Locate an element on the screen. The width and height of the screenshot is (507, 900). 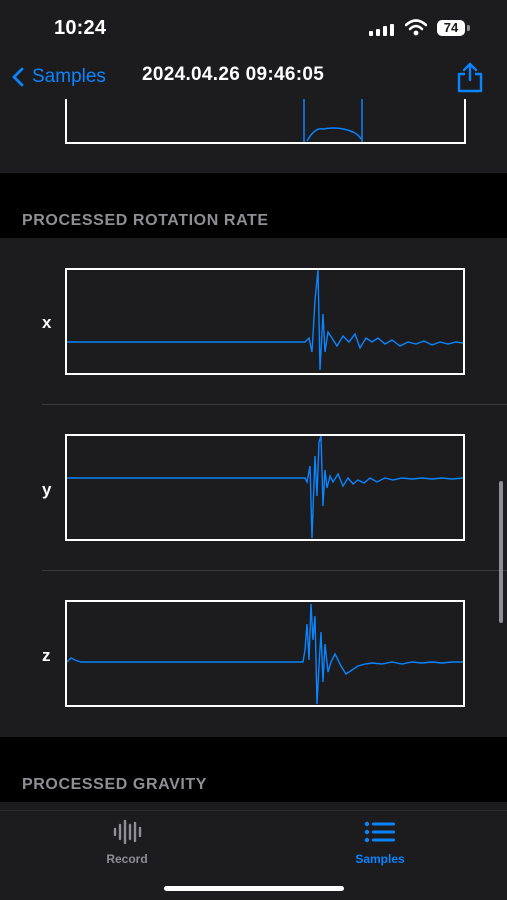
rotation-chart-x is located at coordinates (265, 321).